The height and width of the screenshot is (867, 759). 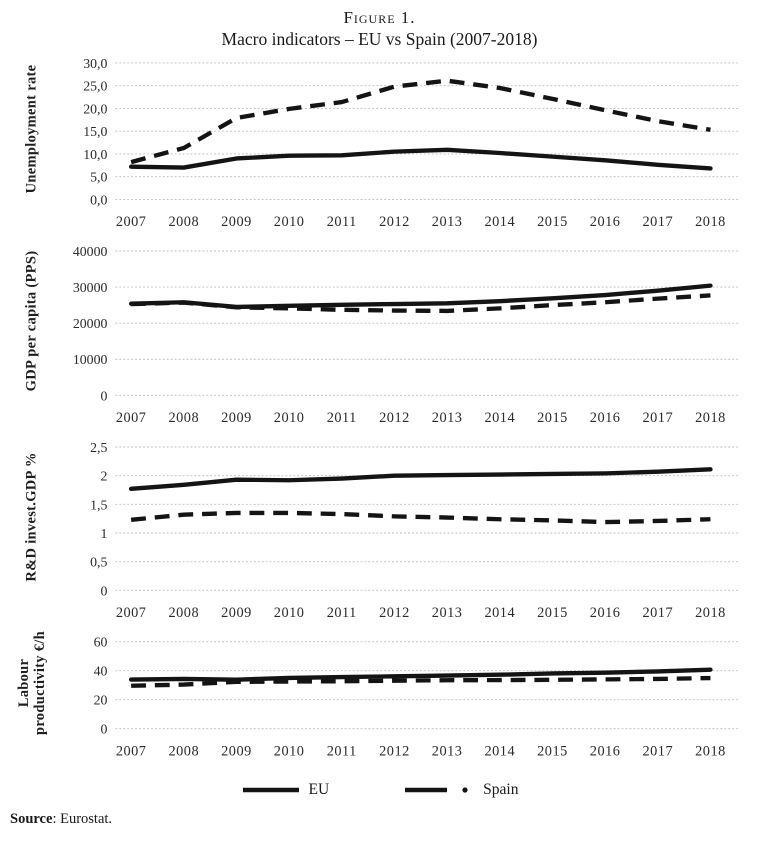 I want to click on y-axis-label-wrap: R&D invest.GDP %, so click(x=32, y=533).